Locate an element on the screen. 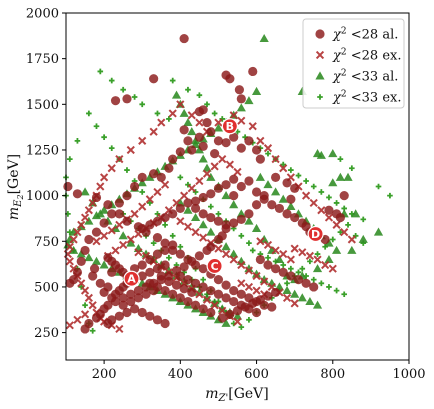 The width and height of the screenshot is (434, 409). annotation-marker-b is located at coordinates (229, 126).